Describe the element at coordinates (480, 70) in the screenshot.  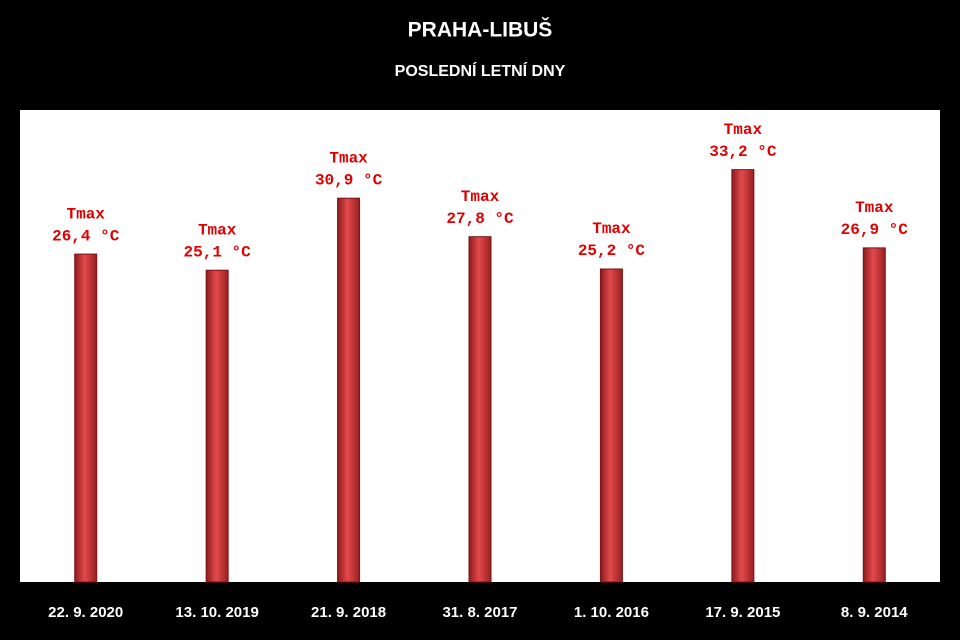
I see `chart-subtitle: POSLEDNÍ LETNÍ DNY` at that location.